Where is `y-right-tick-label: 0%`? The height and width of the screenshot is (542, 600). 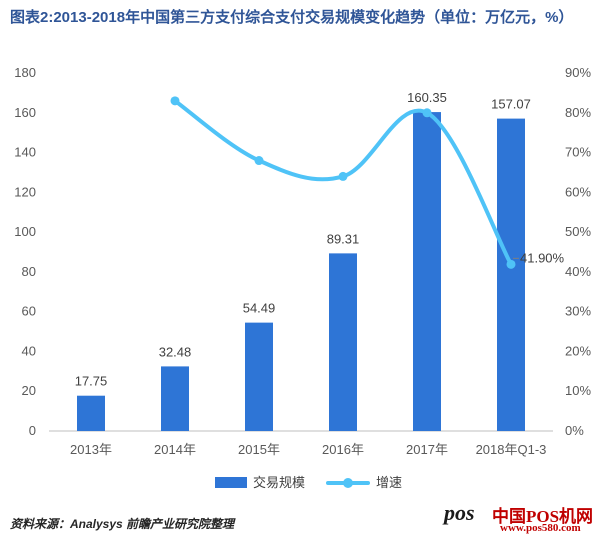
y-right-tick-label: 0% is located at coordinates (574, 430).